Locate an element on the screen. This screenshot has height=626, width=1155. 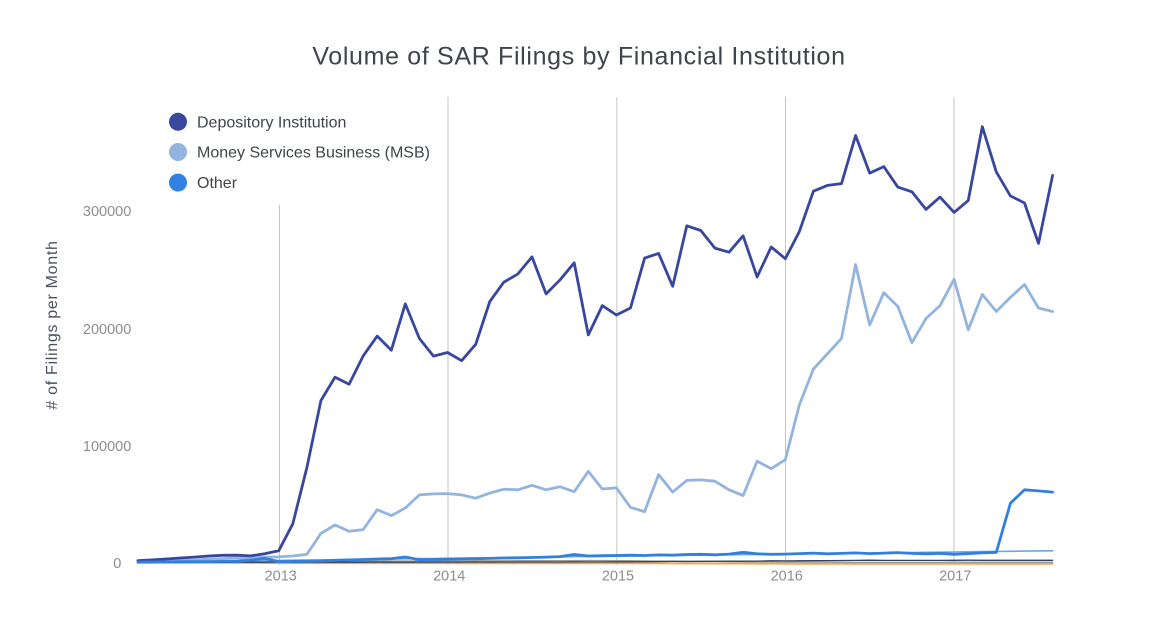
svg-text: 200000 is located at coordinates (107, 330).